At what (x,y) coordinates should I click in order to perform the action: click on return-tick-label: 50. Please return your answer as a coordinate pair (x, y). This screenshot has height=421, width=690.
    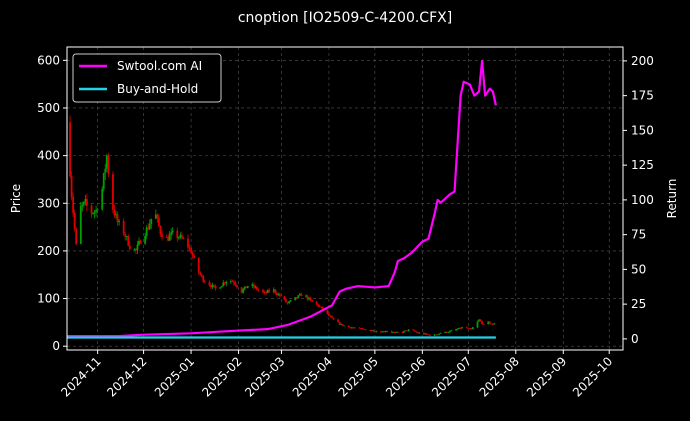
    Looking at the image, I should click on (638, 269).